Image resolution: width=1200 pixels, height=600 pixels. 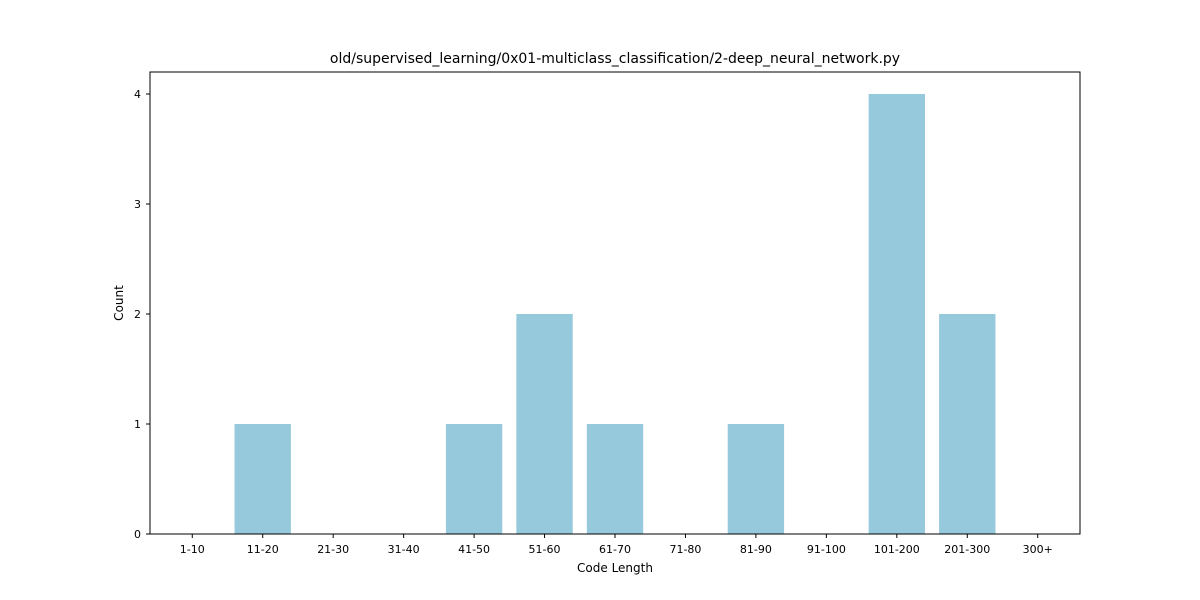 What do you see at coordinates (685, 549) in the screenshot?
I see `x-tick-label: 71-80` at bounding box center [685, 549].